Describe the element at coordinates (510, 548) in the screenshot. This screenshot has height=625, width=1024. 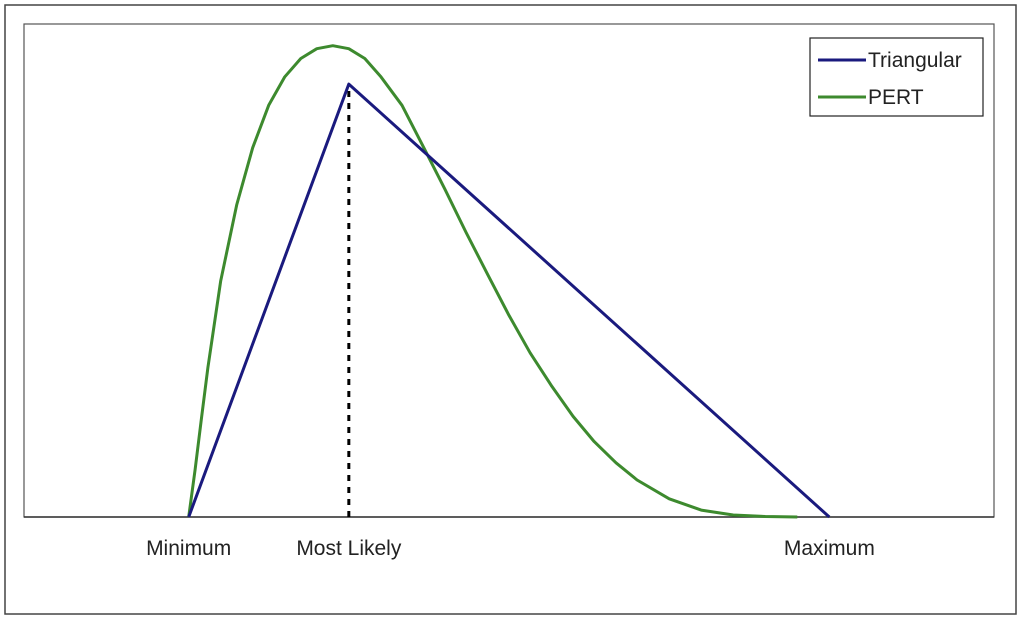
I see `x-tick-labels: Minimum Most Likely Maximum` at that location.